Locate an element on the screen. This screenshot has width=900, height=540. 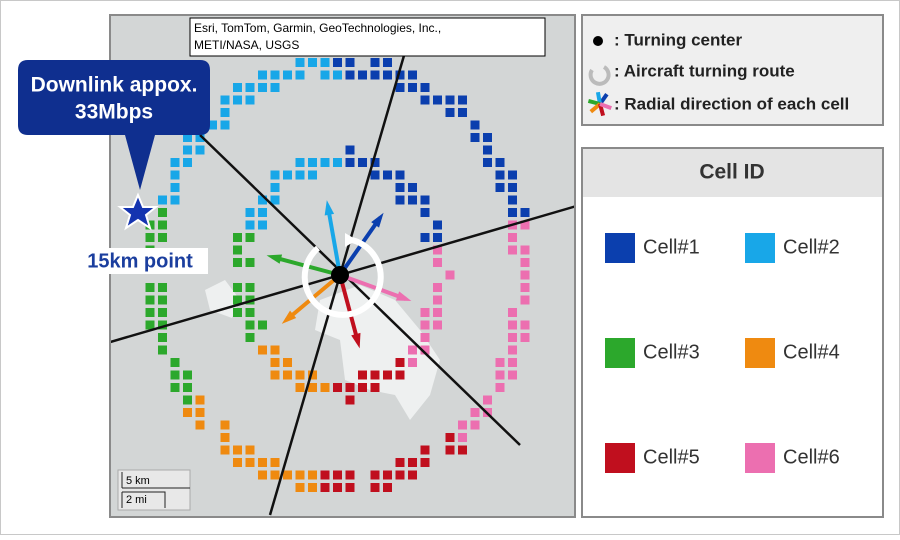
callout-text: 33Mbps is located at coordinates (114, 112).